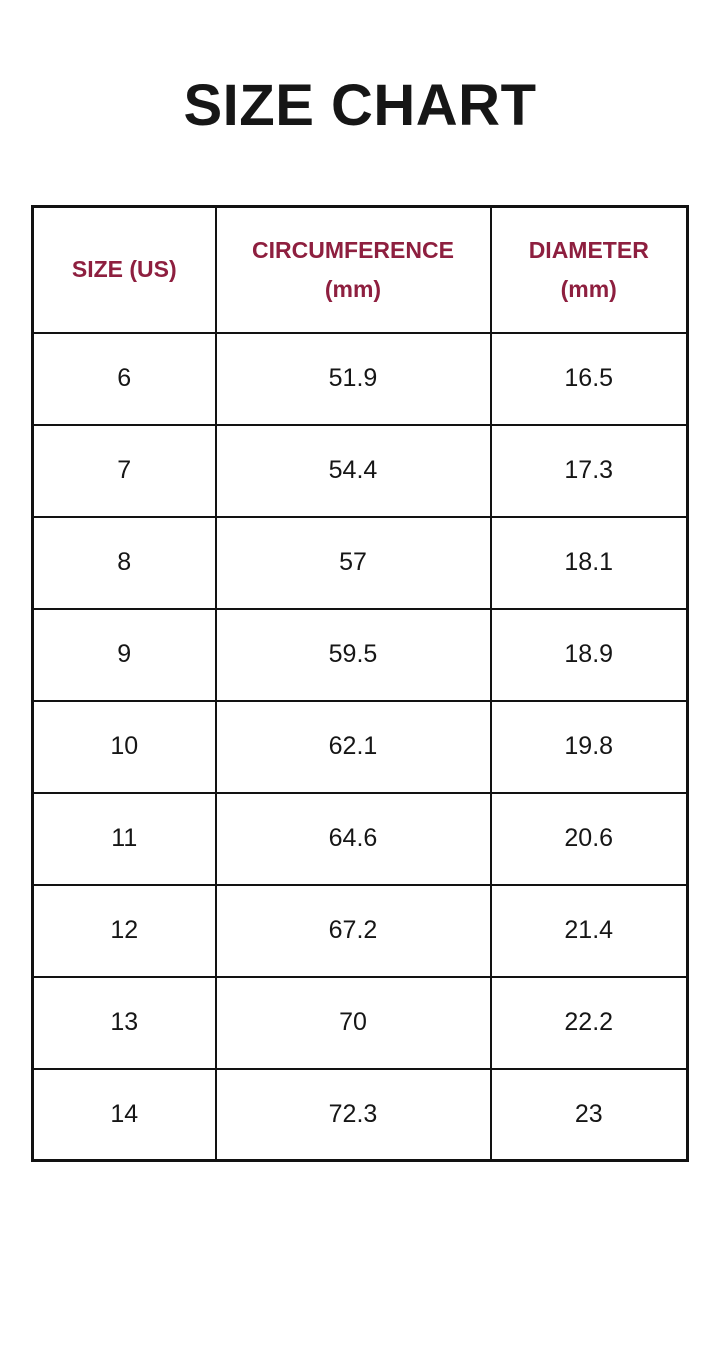  Describe the element at coordinates (589, 562) in the screenshot. I see `cell-diameter: 18.1` at that location.